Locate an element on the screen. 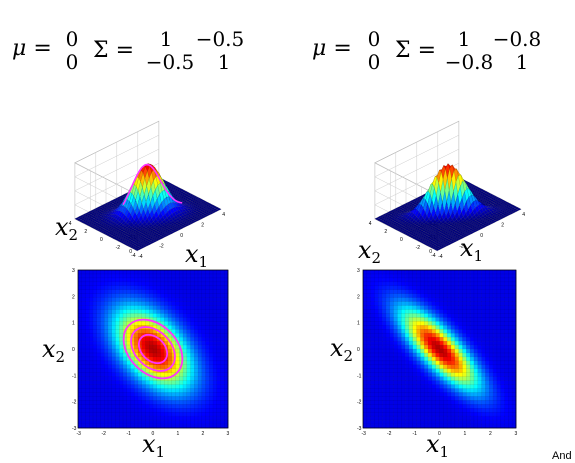 The image size is (575, 463). left-mu-0: 0 is located at coordinates (72, 39).